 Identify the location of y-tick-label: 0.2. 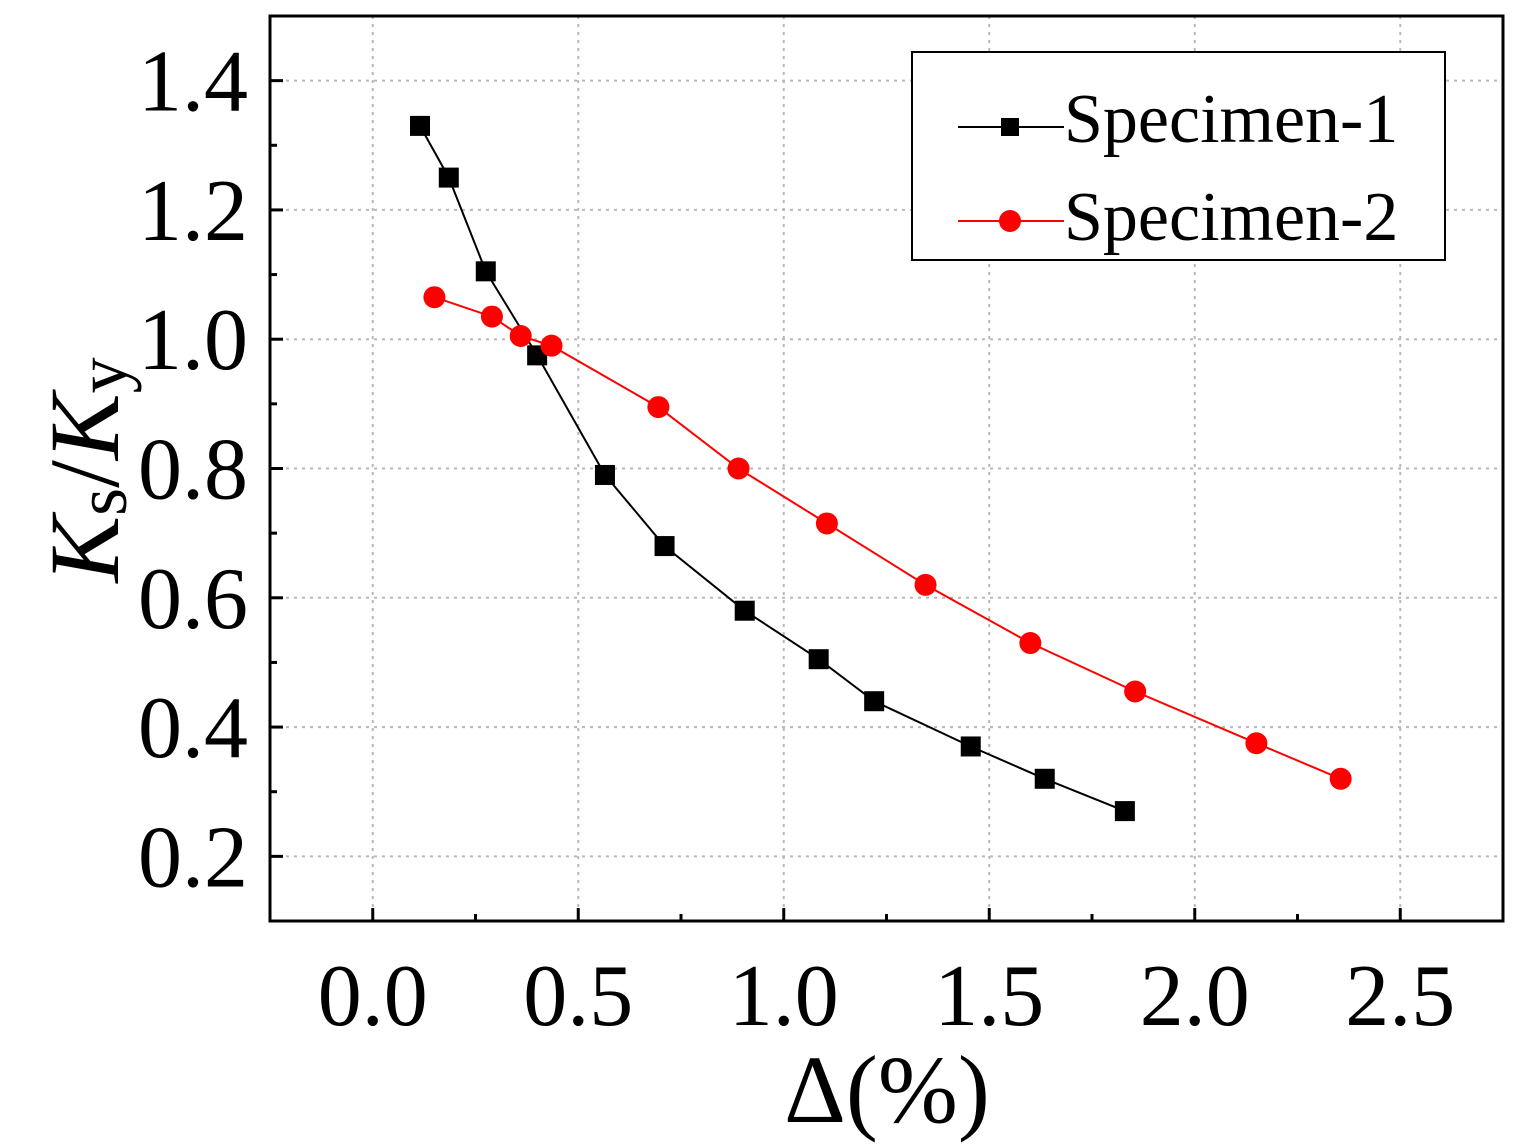
(193, 857).